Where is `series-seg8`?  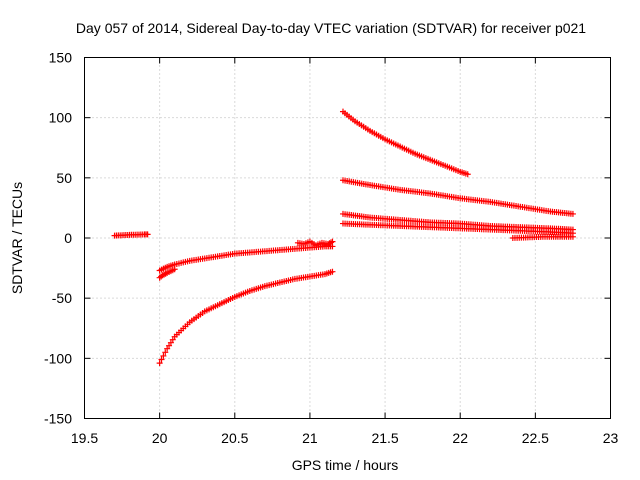 series-seg8 is located at coordinates (457, 221).